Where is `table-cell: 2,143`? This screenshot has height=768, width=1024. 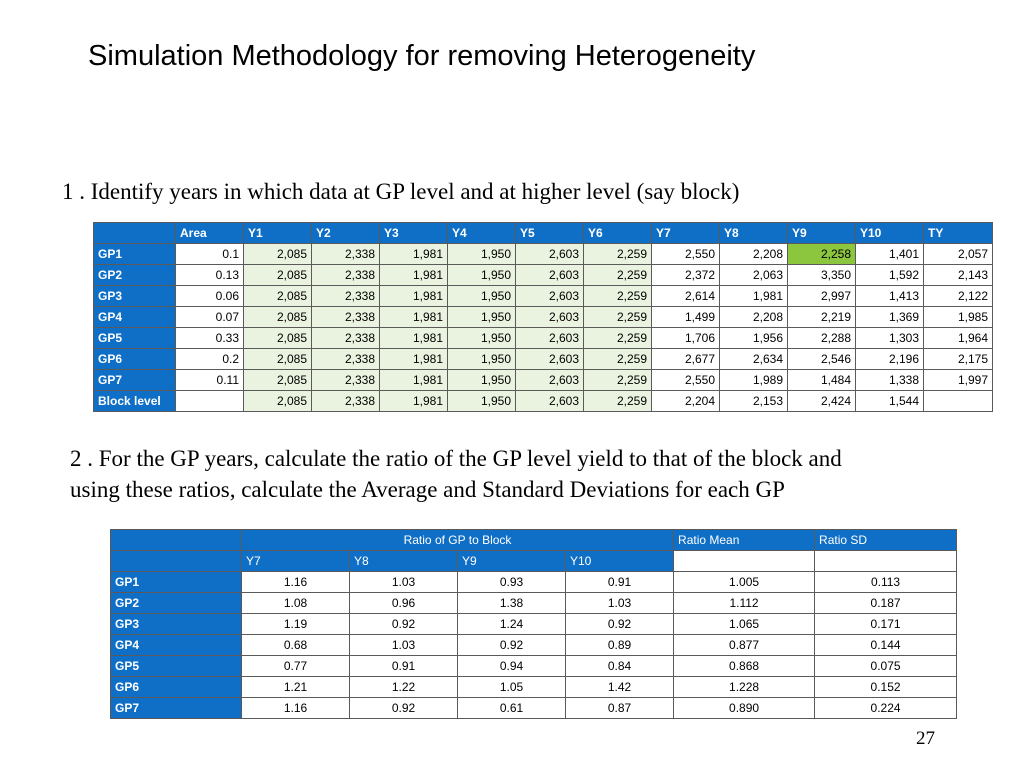
table-cell: 2,143 is located at coordinates (958, 275).